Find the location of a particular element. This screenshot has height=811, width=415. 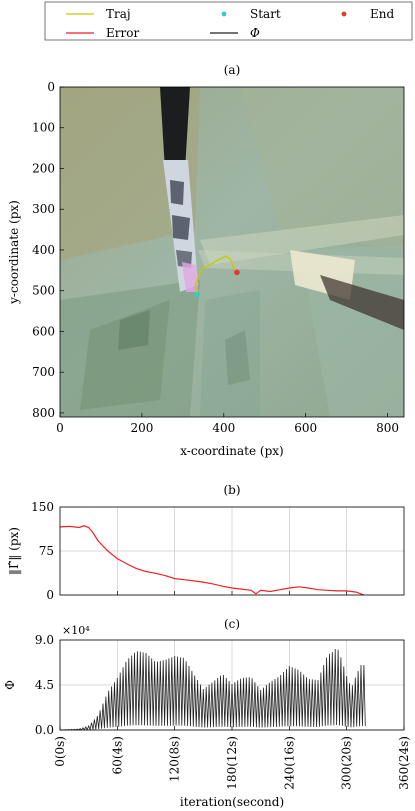

start-point is located at coordinates (197, 294).